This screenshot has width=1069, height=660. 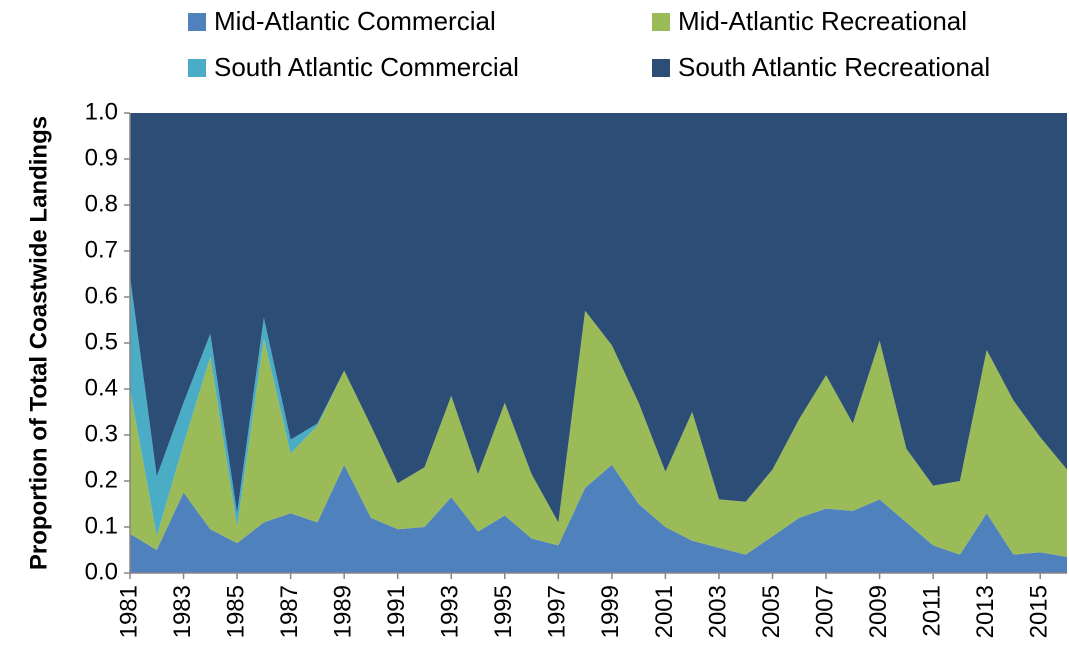 What do you see at coordinates (101, 249) in the screenshot?
I see `y-tick-label: 0.7` at bounding box center [101, 249].